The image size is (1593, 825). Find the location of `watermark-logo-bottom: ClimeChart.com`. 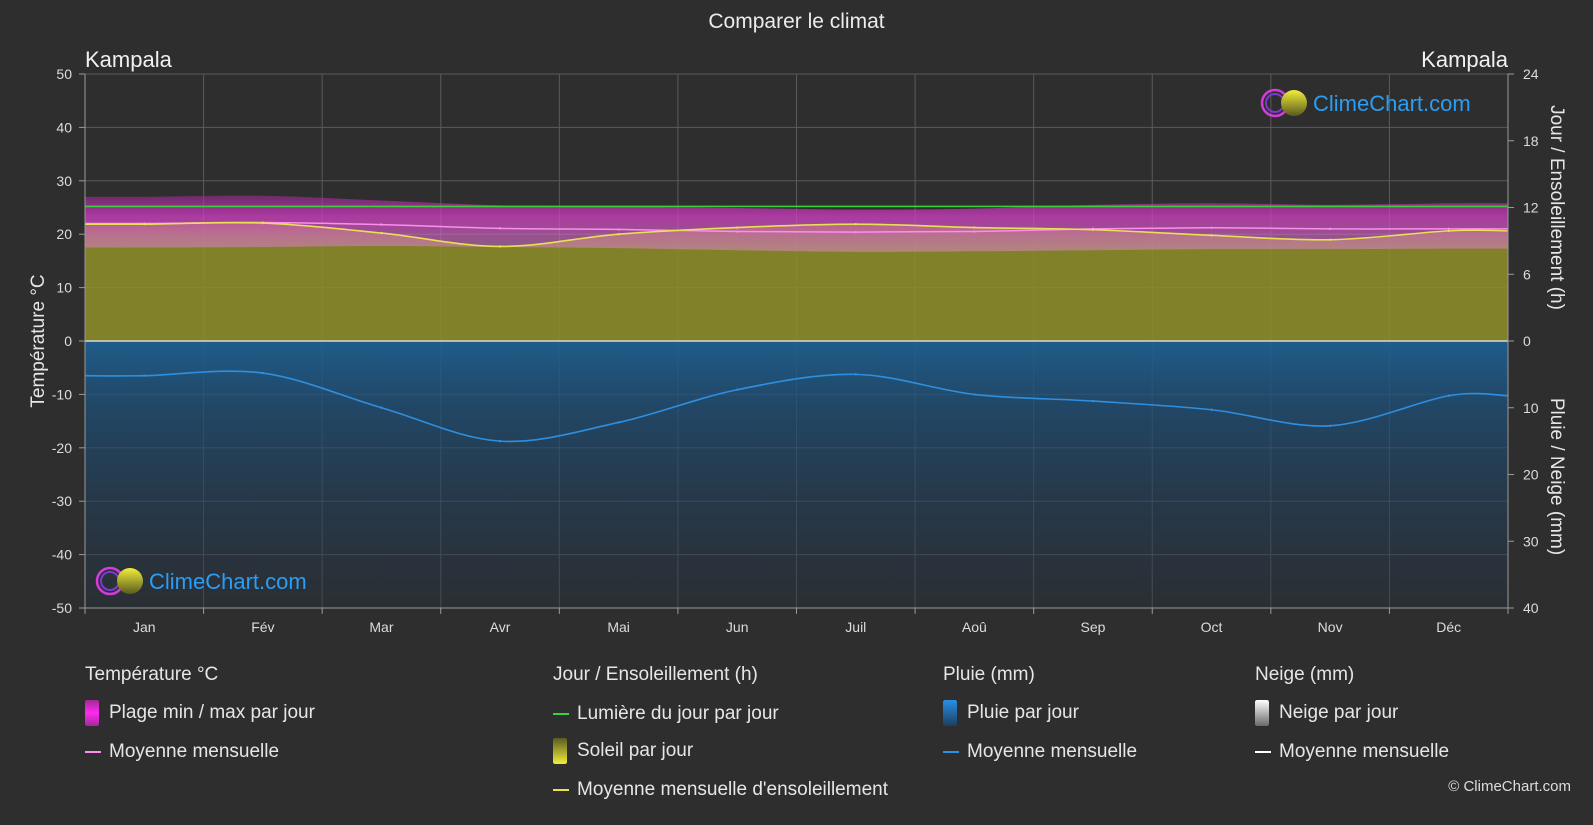

watermark-logo-bottom: ClimeChart.com is located at coordinates (201, 581).